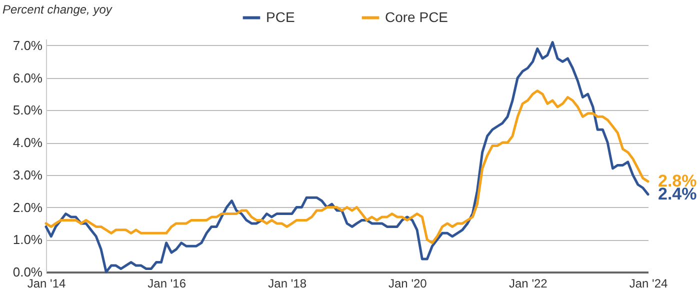 This screenshot has height=300, width=700. Describe the element at coordinates (27, 240) in the screenshot. I see `y-tick-label: 1.0%` at that location.